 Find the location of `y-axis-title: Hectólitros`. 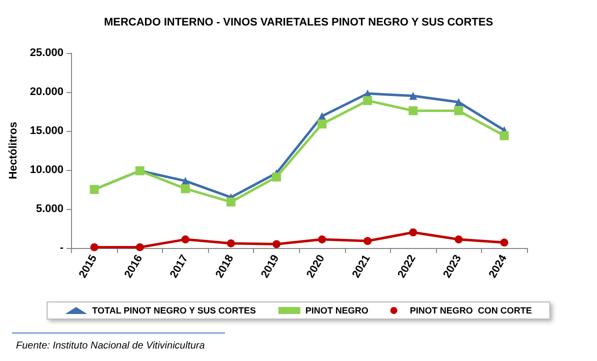

y-axis-title: Hectólitros is located at coordinates (14, 151).